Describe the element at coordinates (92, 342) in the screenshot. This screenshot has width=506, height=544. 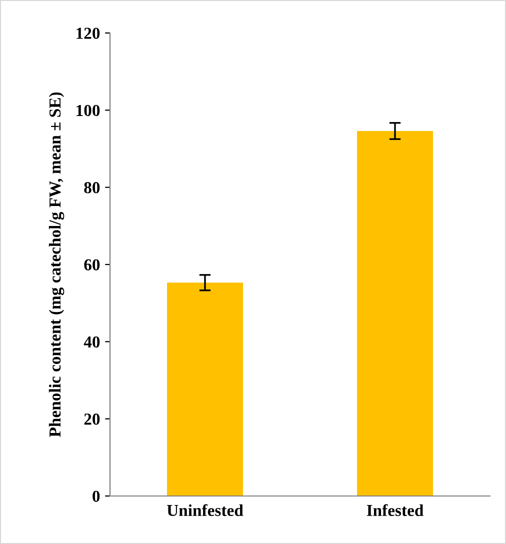
I see `y-tick-label: 40` at that location.